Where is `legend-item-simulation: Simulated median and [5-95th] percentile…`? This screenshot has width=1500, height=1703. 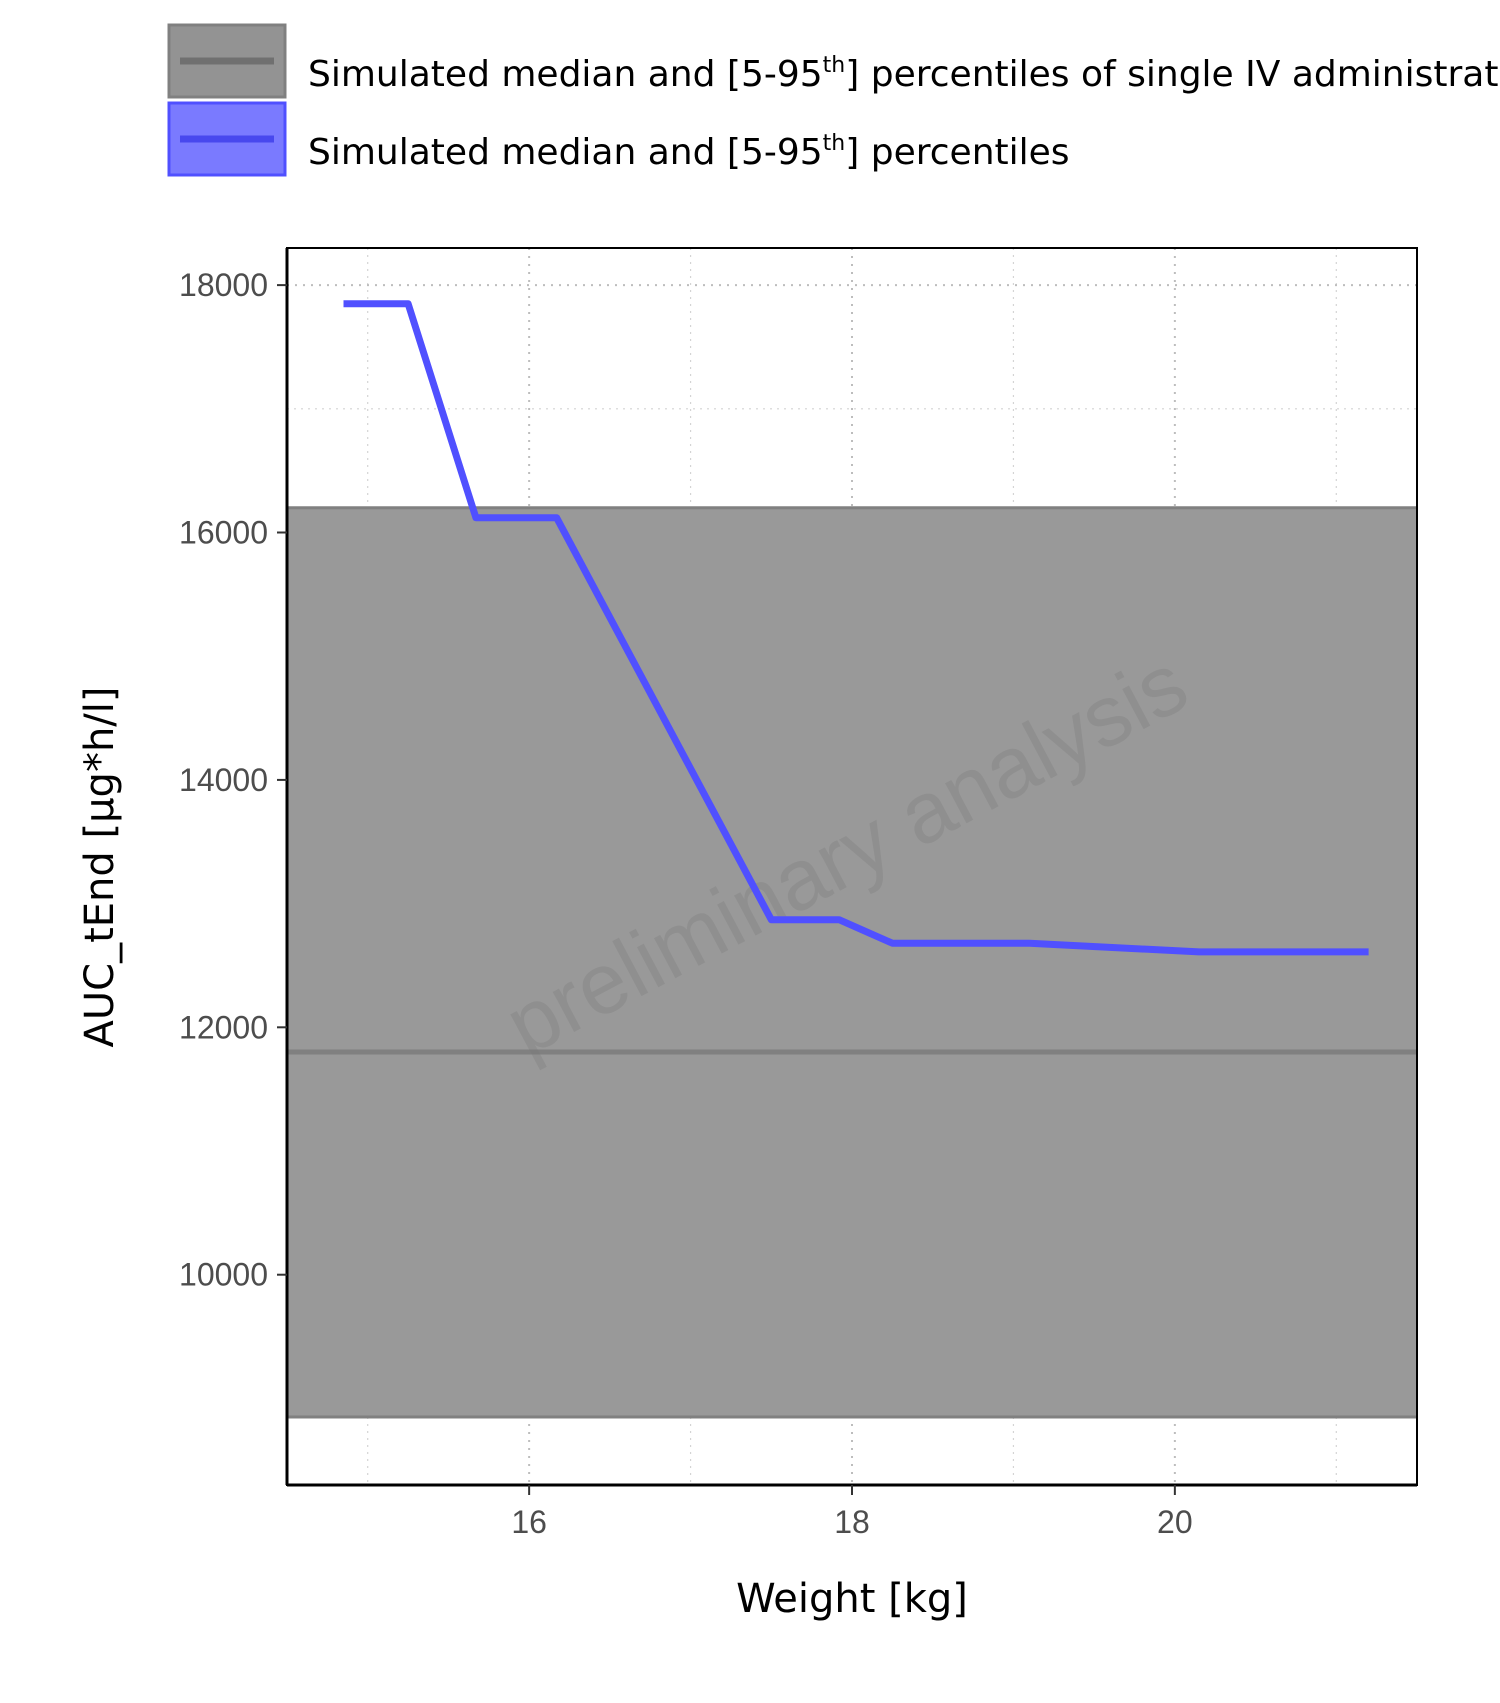 legend-item-simulation: Simulated median and [5-95th] percentile… is located at coordinates (618, 139).